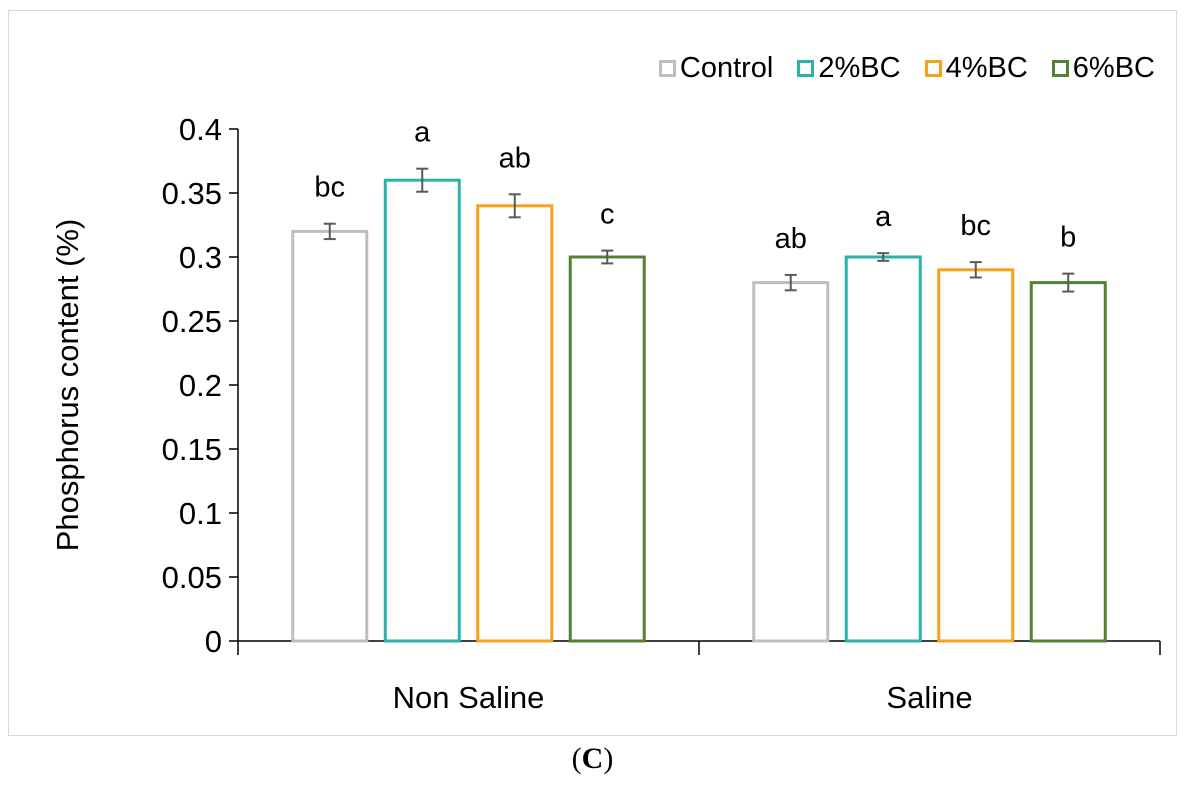  Describe the element at coordinates (929, 697) in the screenshot. I see `x-tick-label: Saline` at that location.